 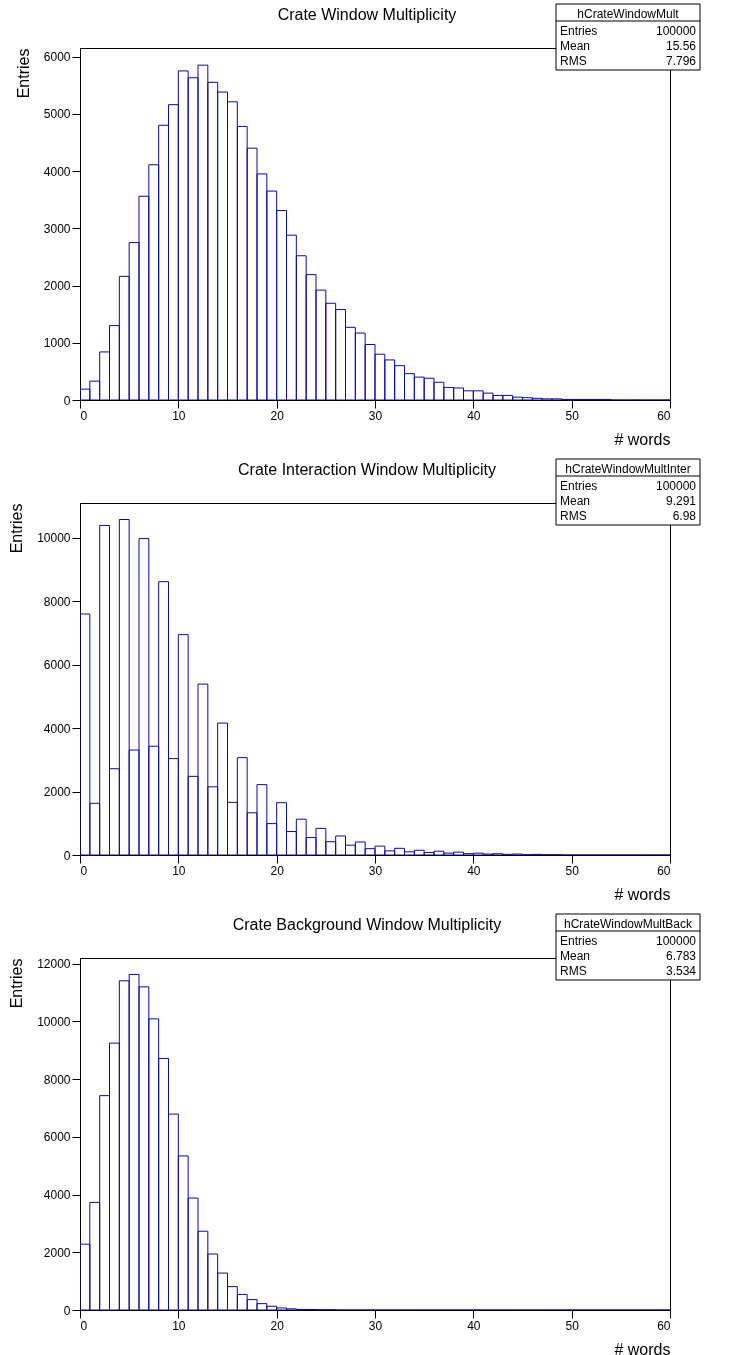 What do you see at coordinates (681, 60) in the screenshot?
I see `annotation: 7.796` at bounding box center [681, 60].